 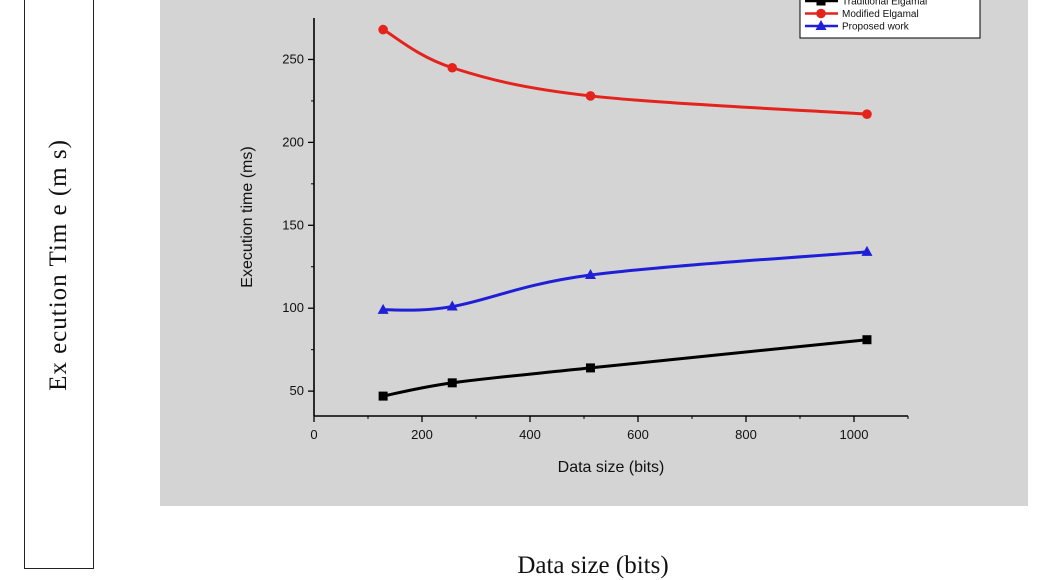 What do you see at coordinates (884, 4) in the screenshot?
I see `legend-label: Traditional Elgamal` at bounding box center [884, 4].